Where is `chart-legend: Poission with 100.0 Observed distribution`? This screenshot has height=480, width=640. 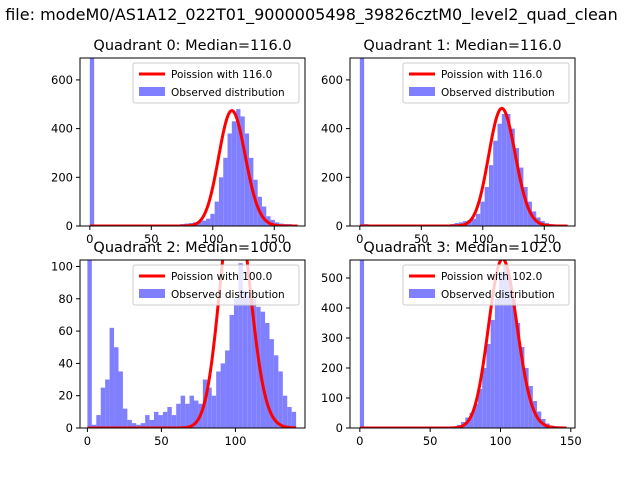 chart-legend: Poission with 100.0 Observed distribution is located at coordinates (216, 285).